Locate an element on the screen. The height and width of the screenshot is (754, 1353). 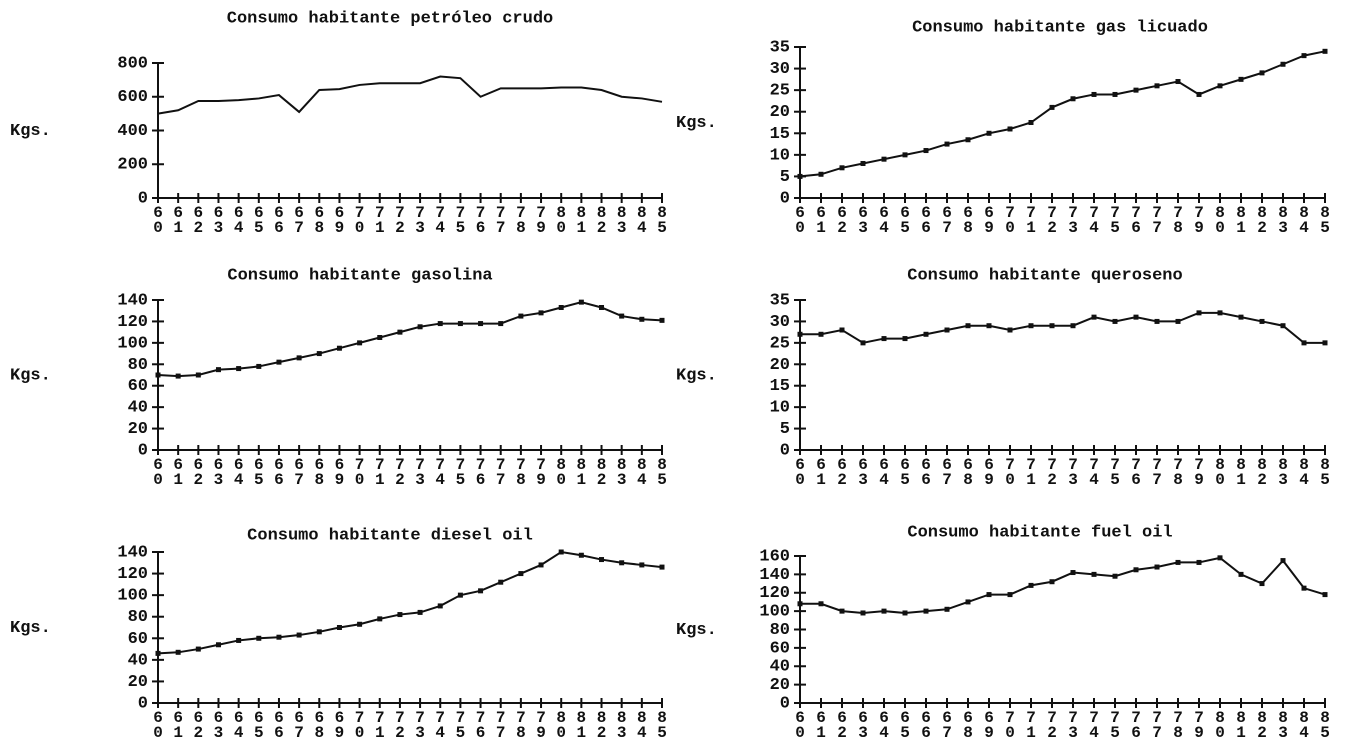
x-tick-label: 60 is located at coordinates (158, 724).